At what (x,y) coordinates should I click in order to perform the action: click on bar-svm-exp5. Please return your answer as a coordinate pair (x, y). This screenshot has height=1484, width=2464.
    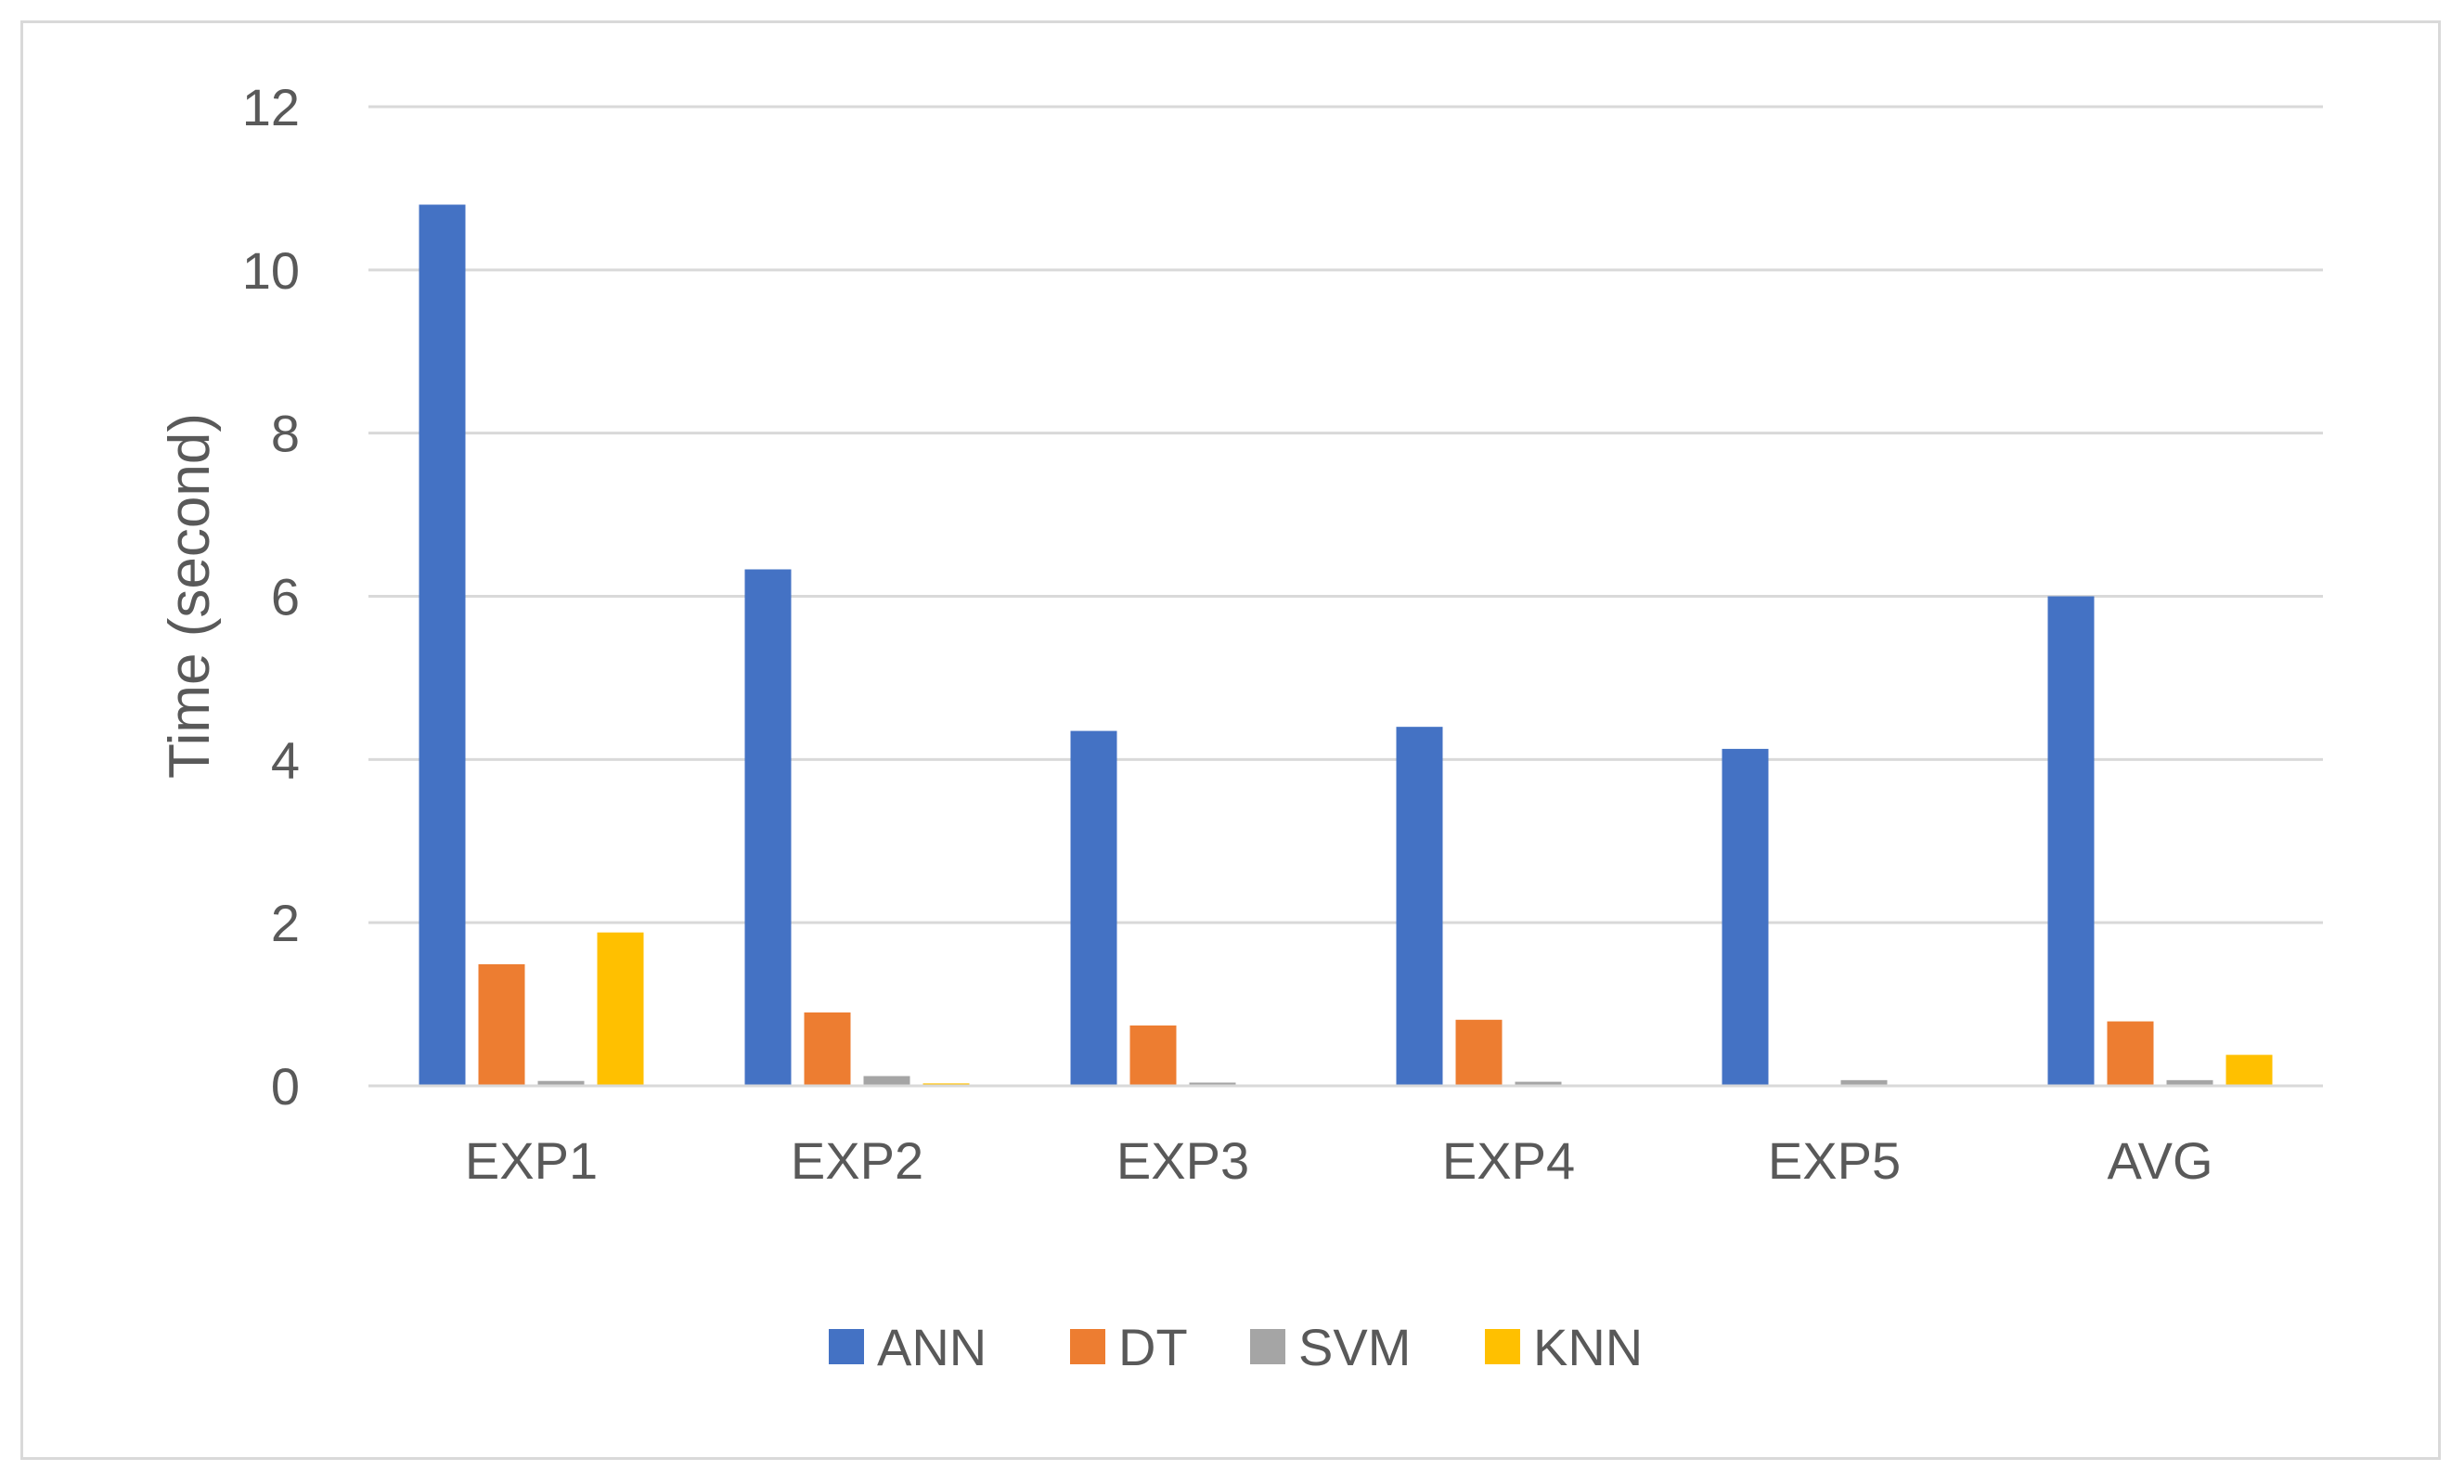
    Looking at the image, I should click on (1864, 1083).